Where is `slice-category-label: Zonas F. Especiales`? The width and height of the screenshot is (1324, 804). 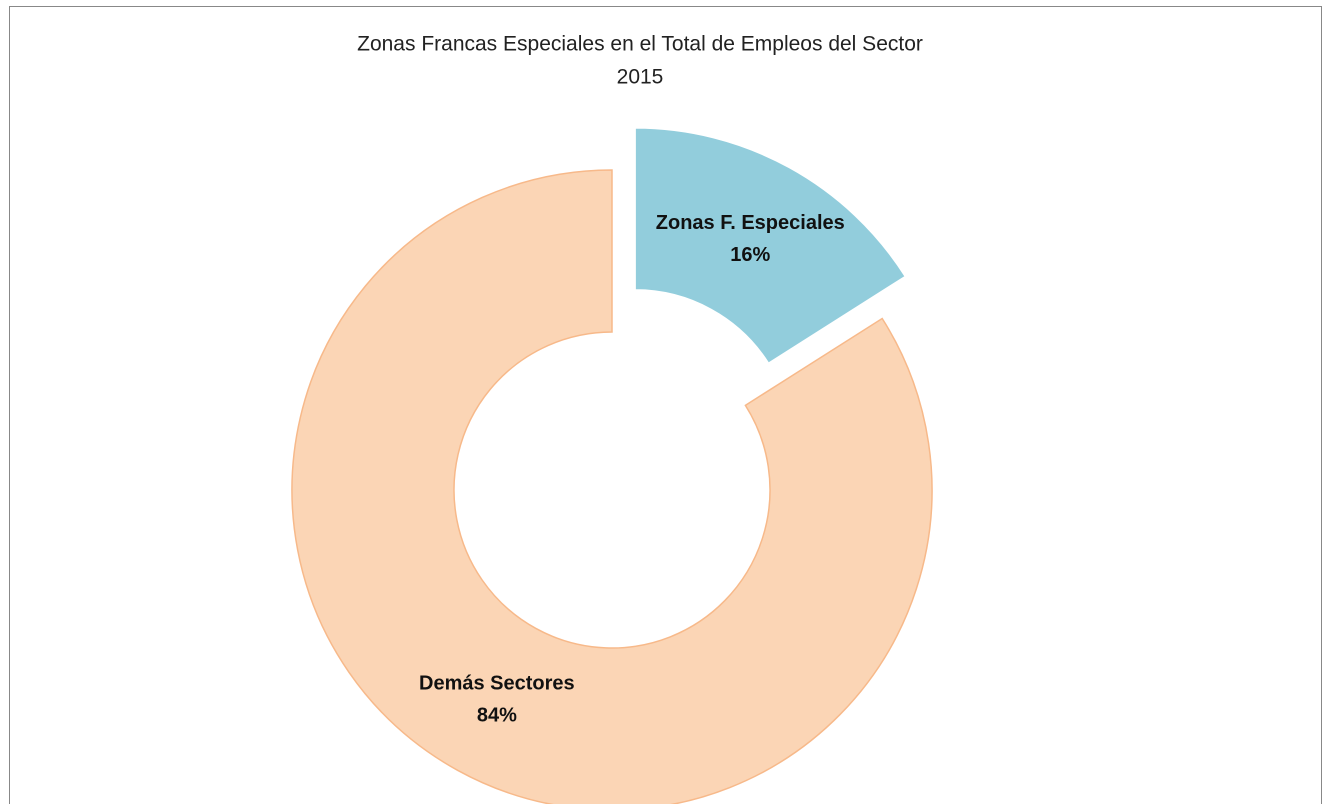 slice-category-label: Zonas F. Especiales is located at coordinates (750, 223).